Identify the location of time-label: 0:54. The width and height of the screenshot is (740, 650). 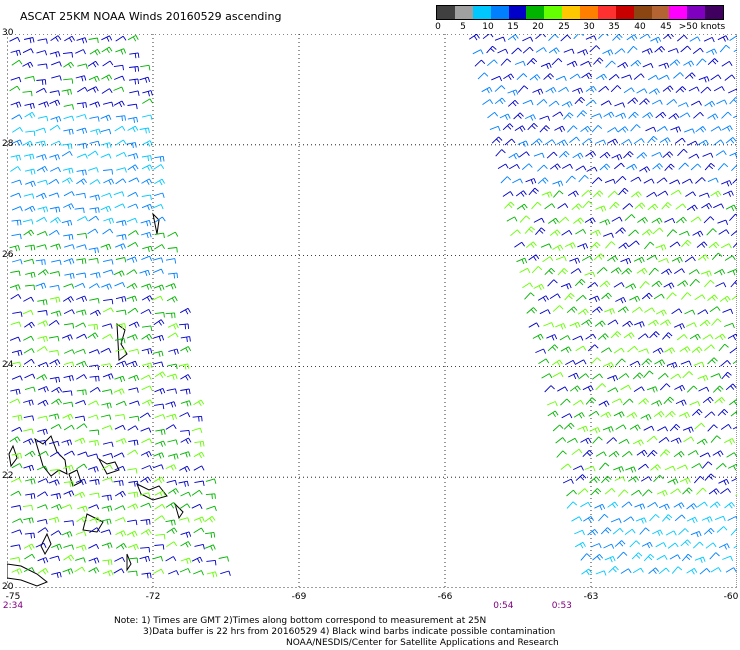
(503, 606).